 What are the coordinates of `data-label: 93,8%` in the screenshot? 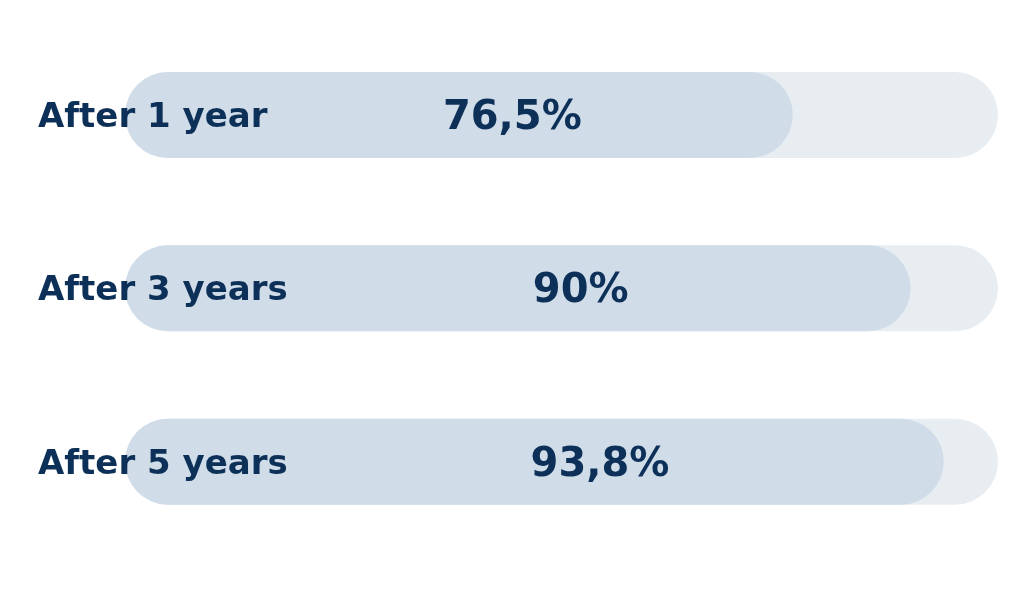 It's located at (600, 461).